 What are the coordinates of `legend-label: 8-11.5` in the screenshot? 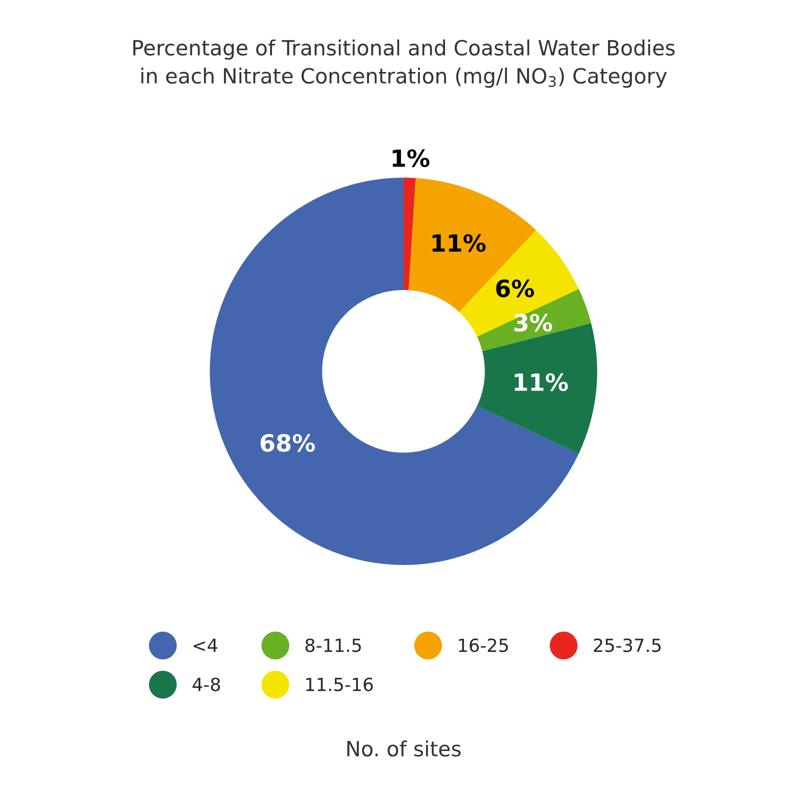 It's located at (333, 645).